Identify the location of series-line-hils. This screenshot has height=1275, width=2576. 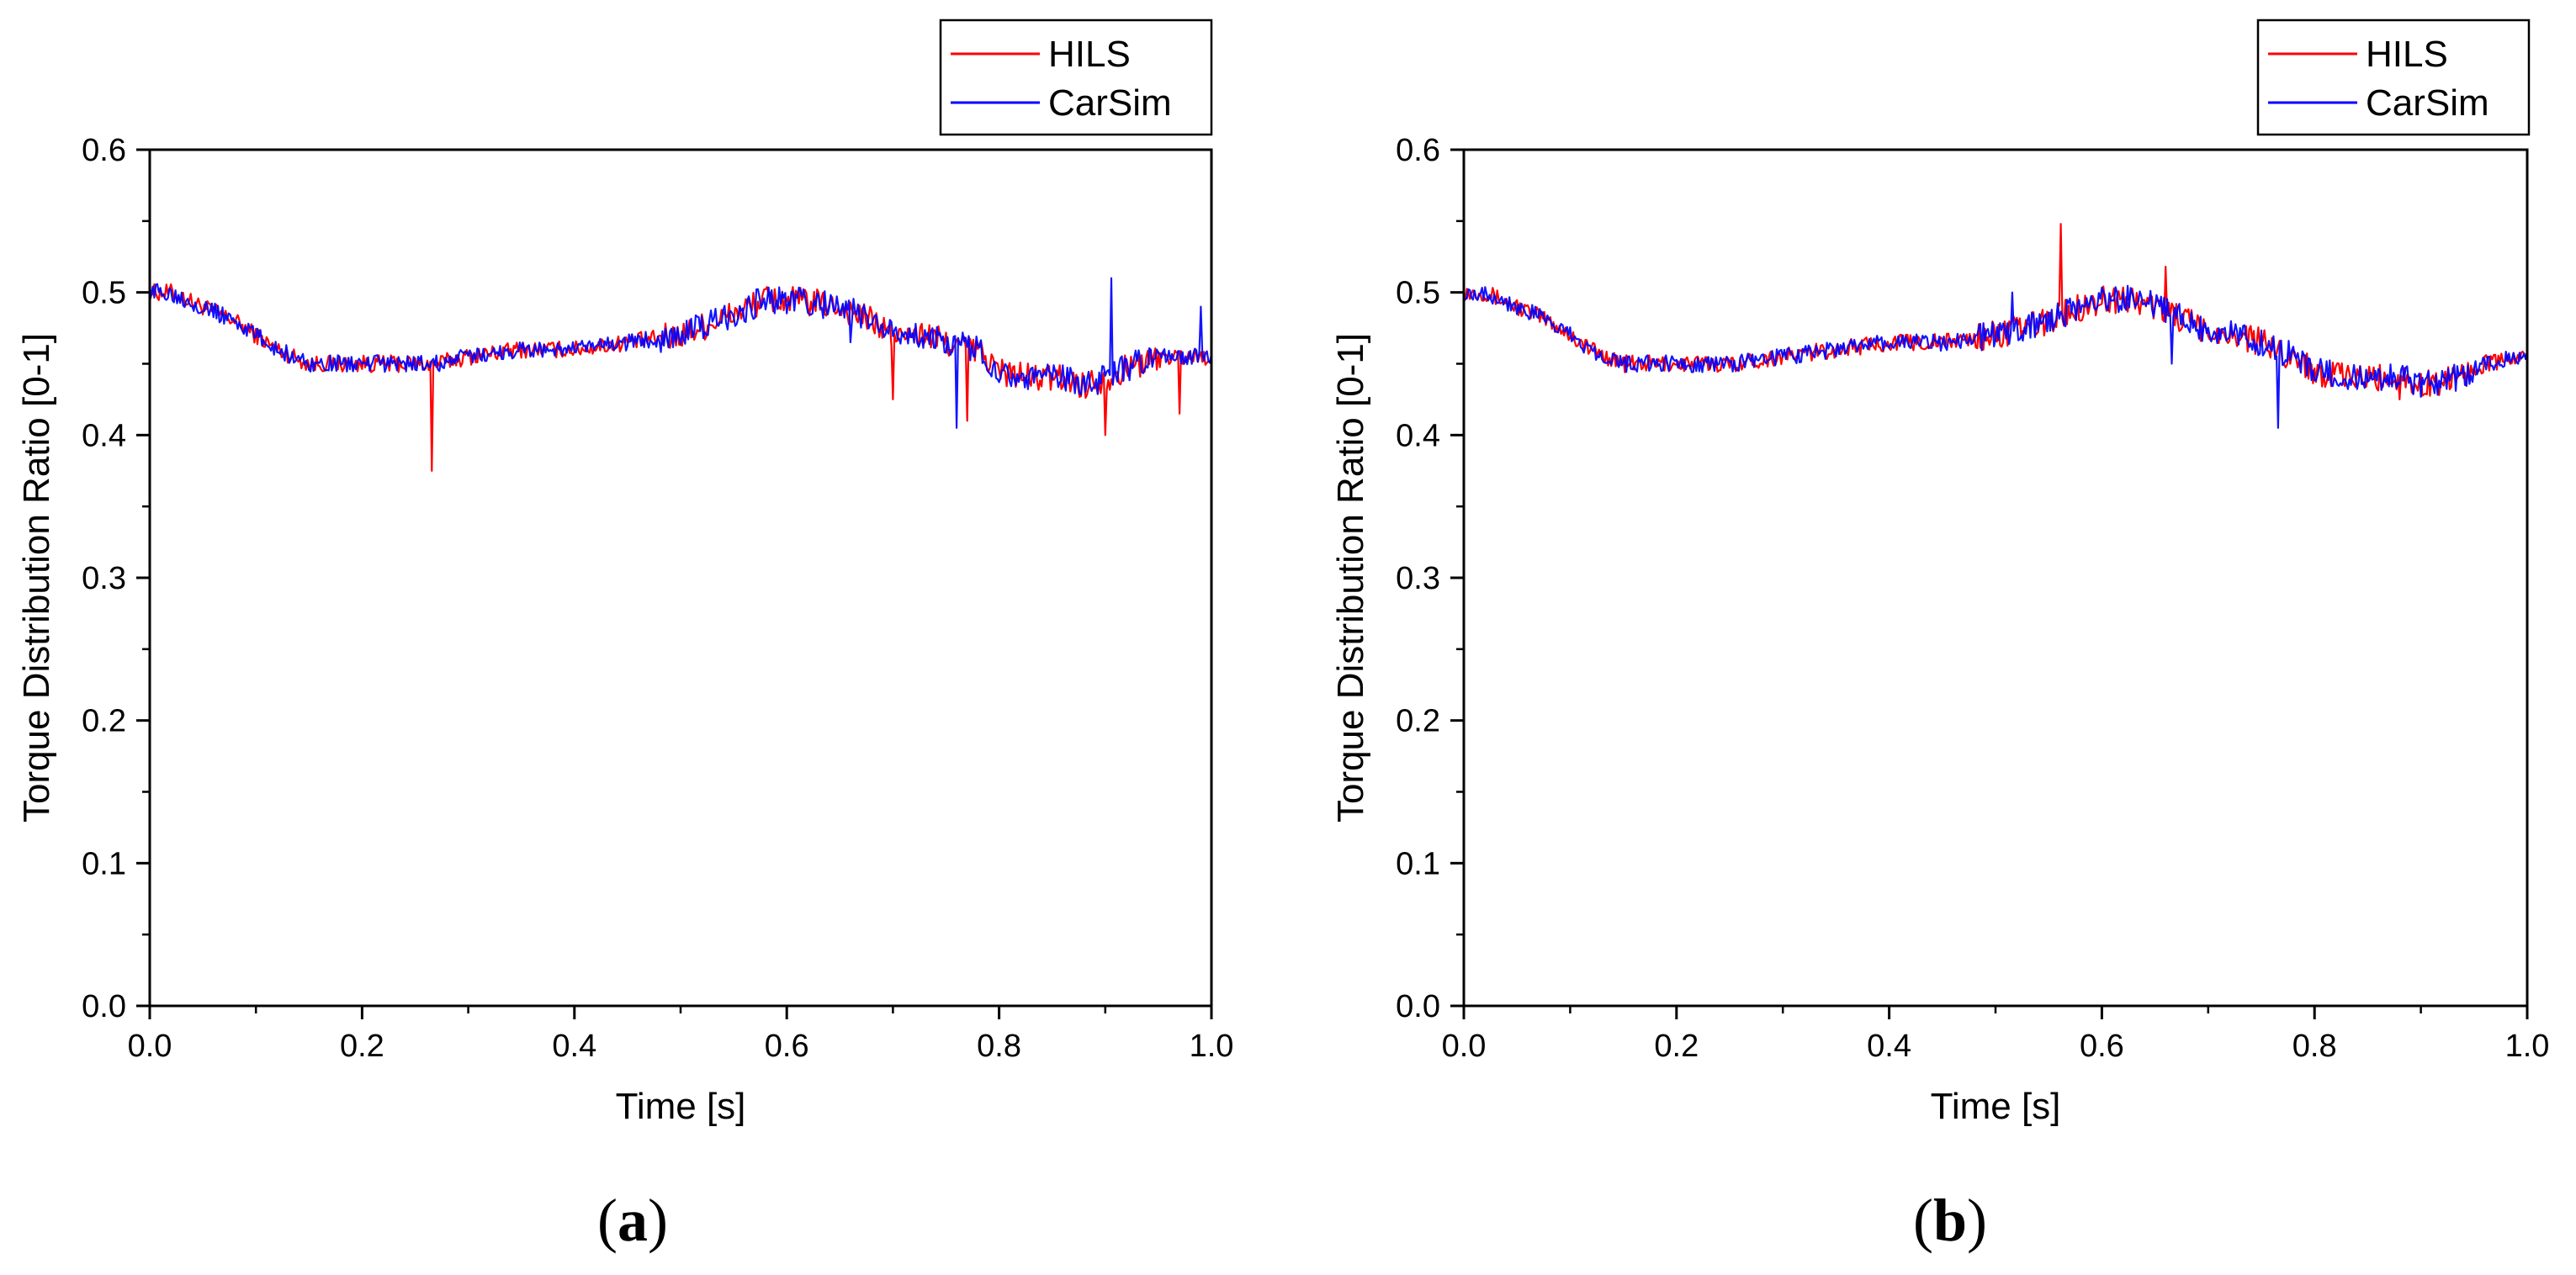
(1996, 311).